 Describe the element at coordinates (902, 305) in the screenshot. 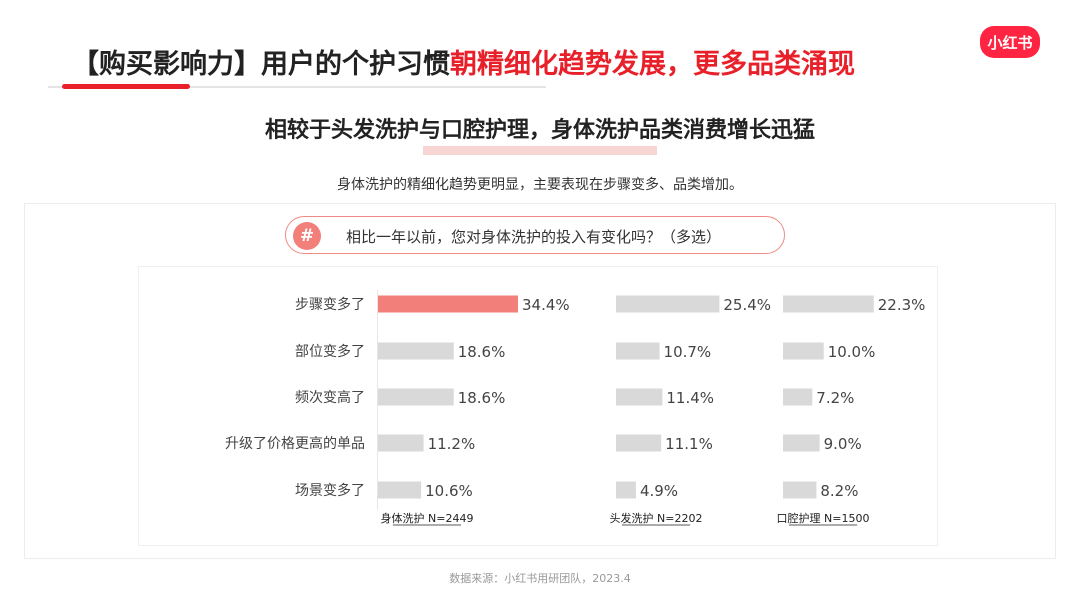

I see `data-label: 22.3%` at that location.